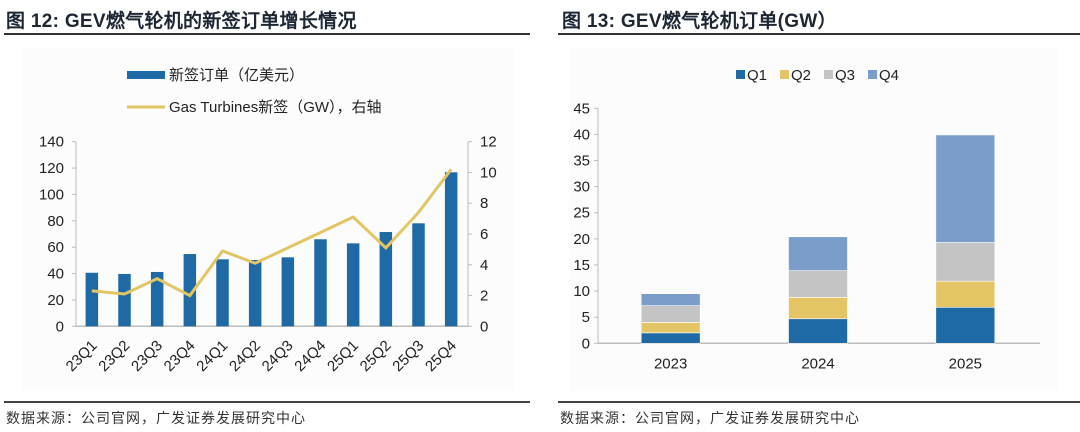 Image resolution: width=1080 pixels, height=432 pixels. I want to click on bar-stack-2025, so click(965, 239).